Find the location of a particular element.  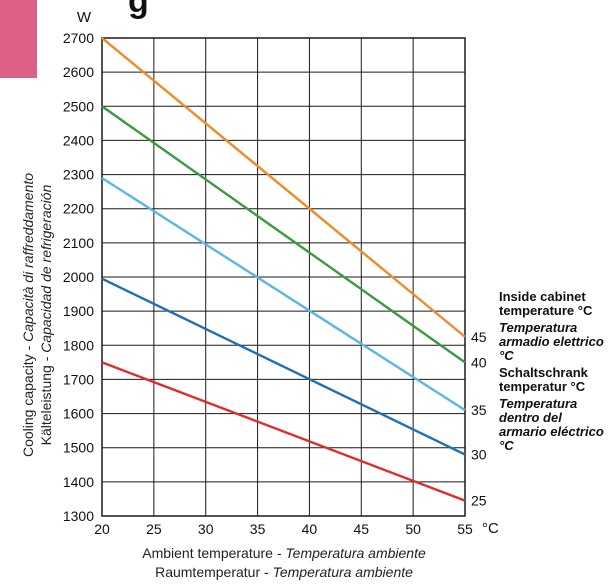

y-tick-label: 2500 is located at coordinates (78, 106).